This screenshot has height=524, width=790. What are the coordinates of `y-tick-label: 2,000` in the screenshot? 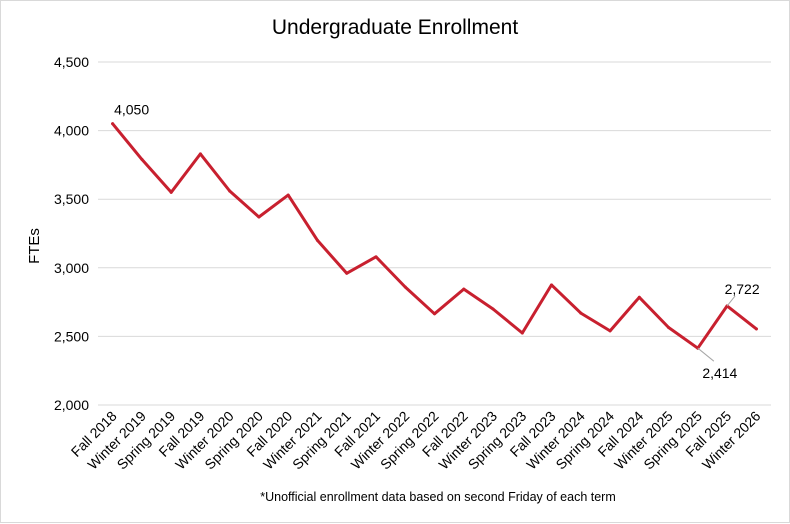 It's located at (71, 405).